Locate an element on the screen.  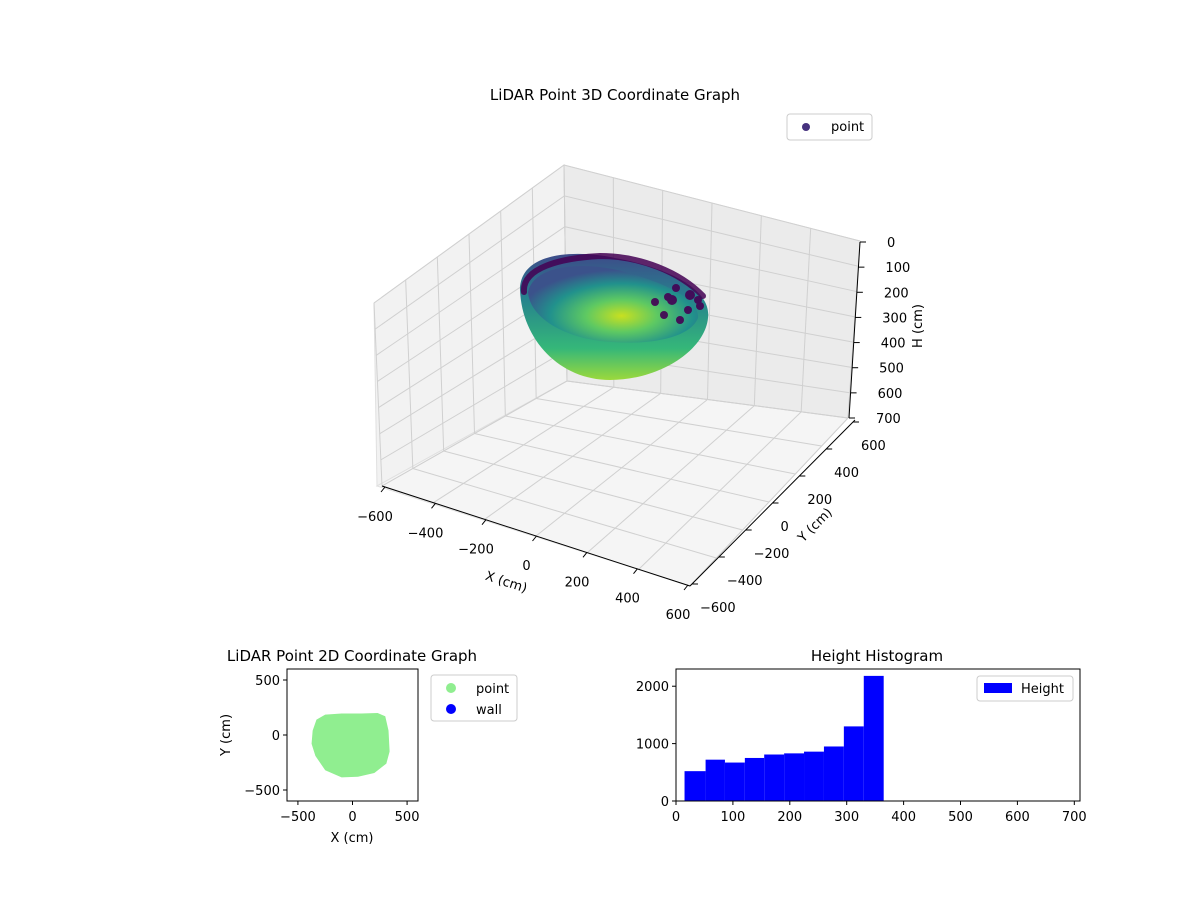
z-tick-label: 700 is located at coordinates (888, 419).